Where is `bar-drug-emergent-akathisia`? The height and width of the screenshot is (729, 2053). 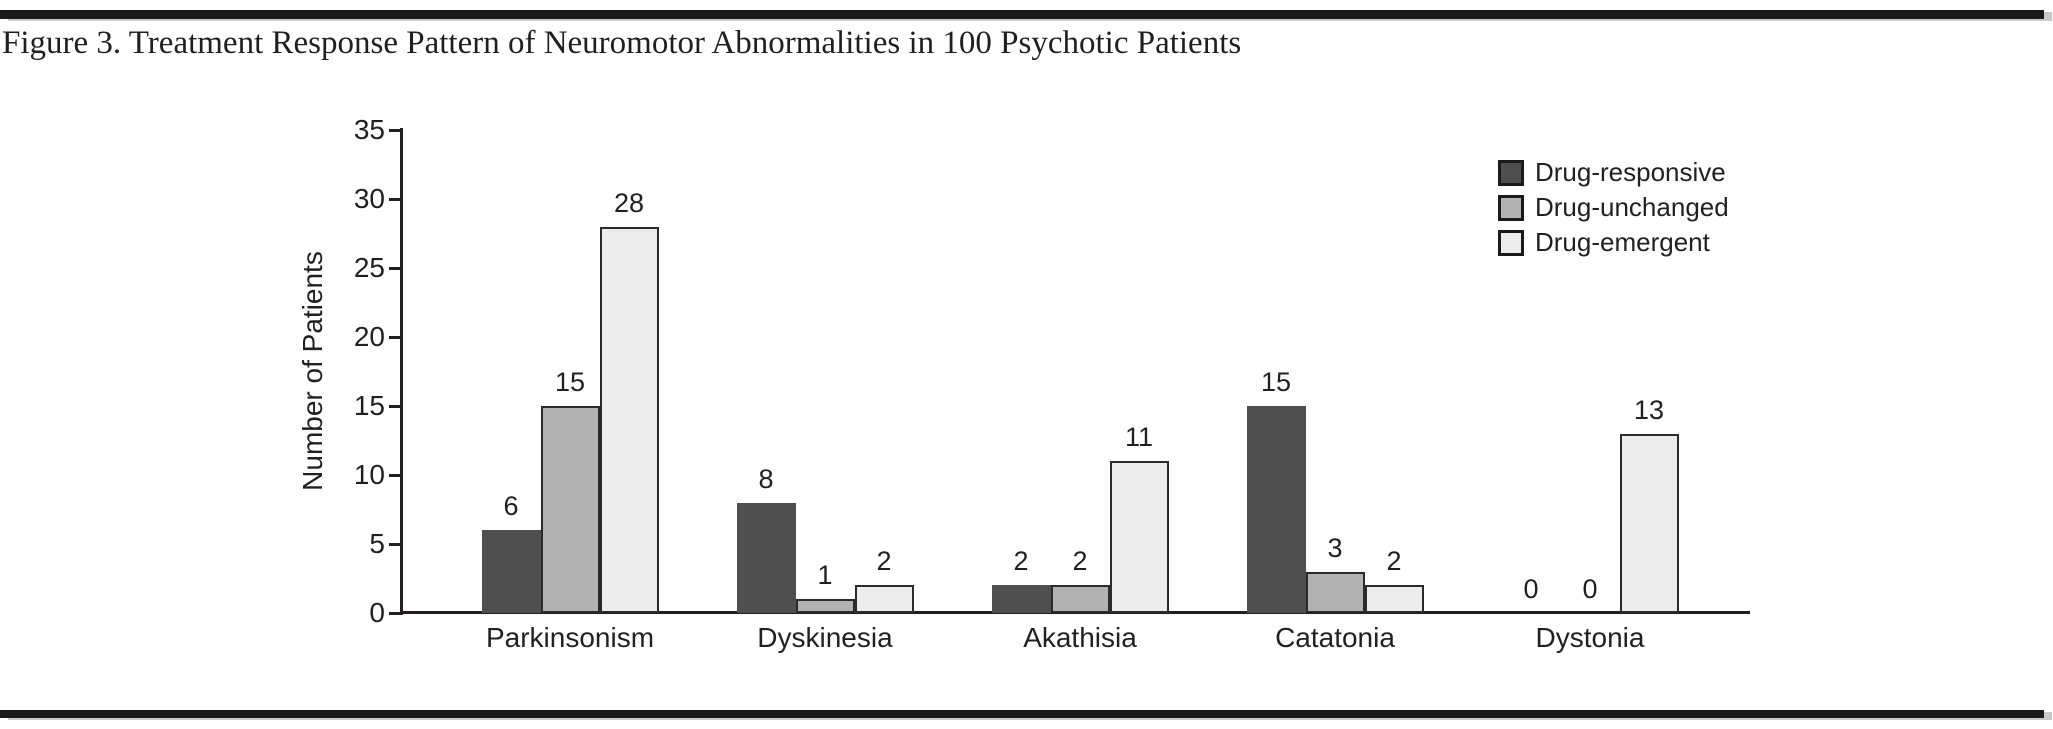 bar-drug-emergent-akathisia is located at coordinates (1139, 537).